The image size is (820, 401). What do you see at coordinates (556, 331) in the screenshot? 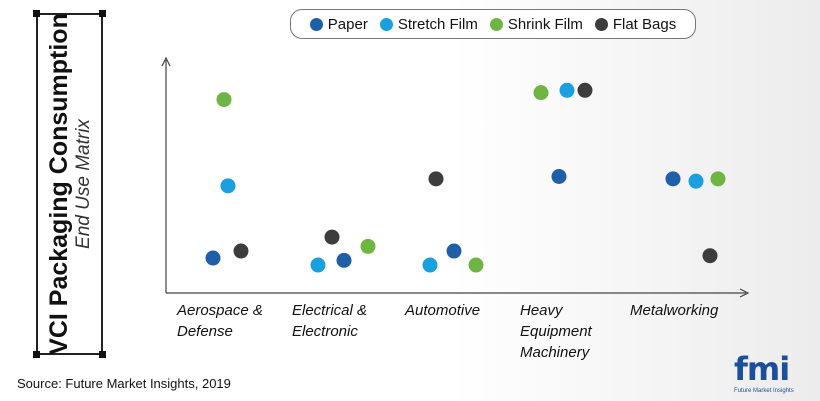
I see `x-tick-label: Heavy Equipment Machinery` at bounding box center [556, 331].